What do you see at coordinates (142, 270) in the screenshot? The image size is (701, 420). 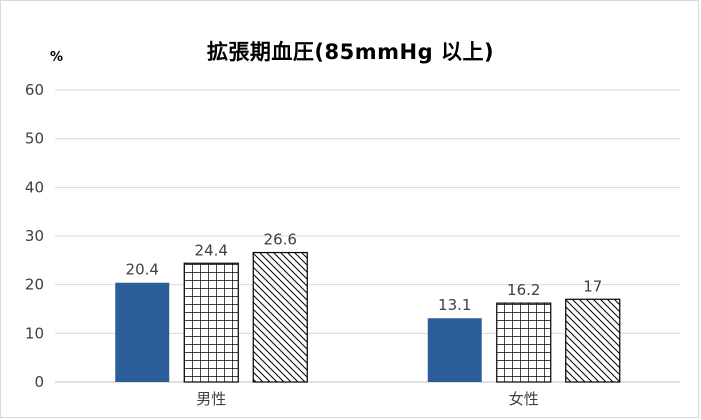 I see `data-label: 20.4` at bounding box center [142, 270].